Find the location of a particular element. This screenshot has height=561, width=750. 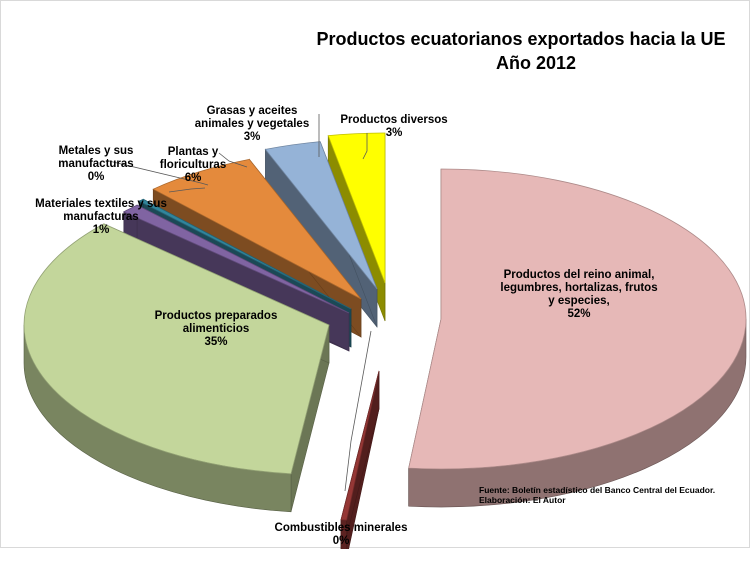

slice-label-metales: Metales y sus manufacturas 0% is located at coordinates (96, 164).